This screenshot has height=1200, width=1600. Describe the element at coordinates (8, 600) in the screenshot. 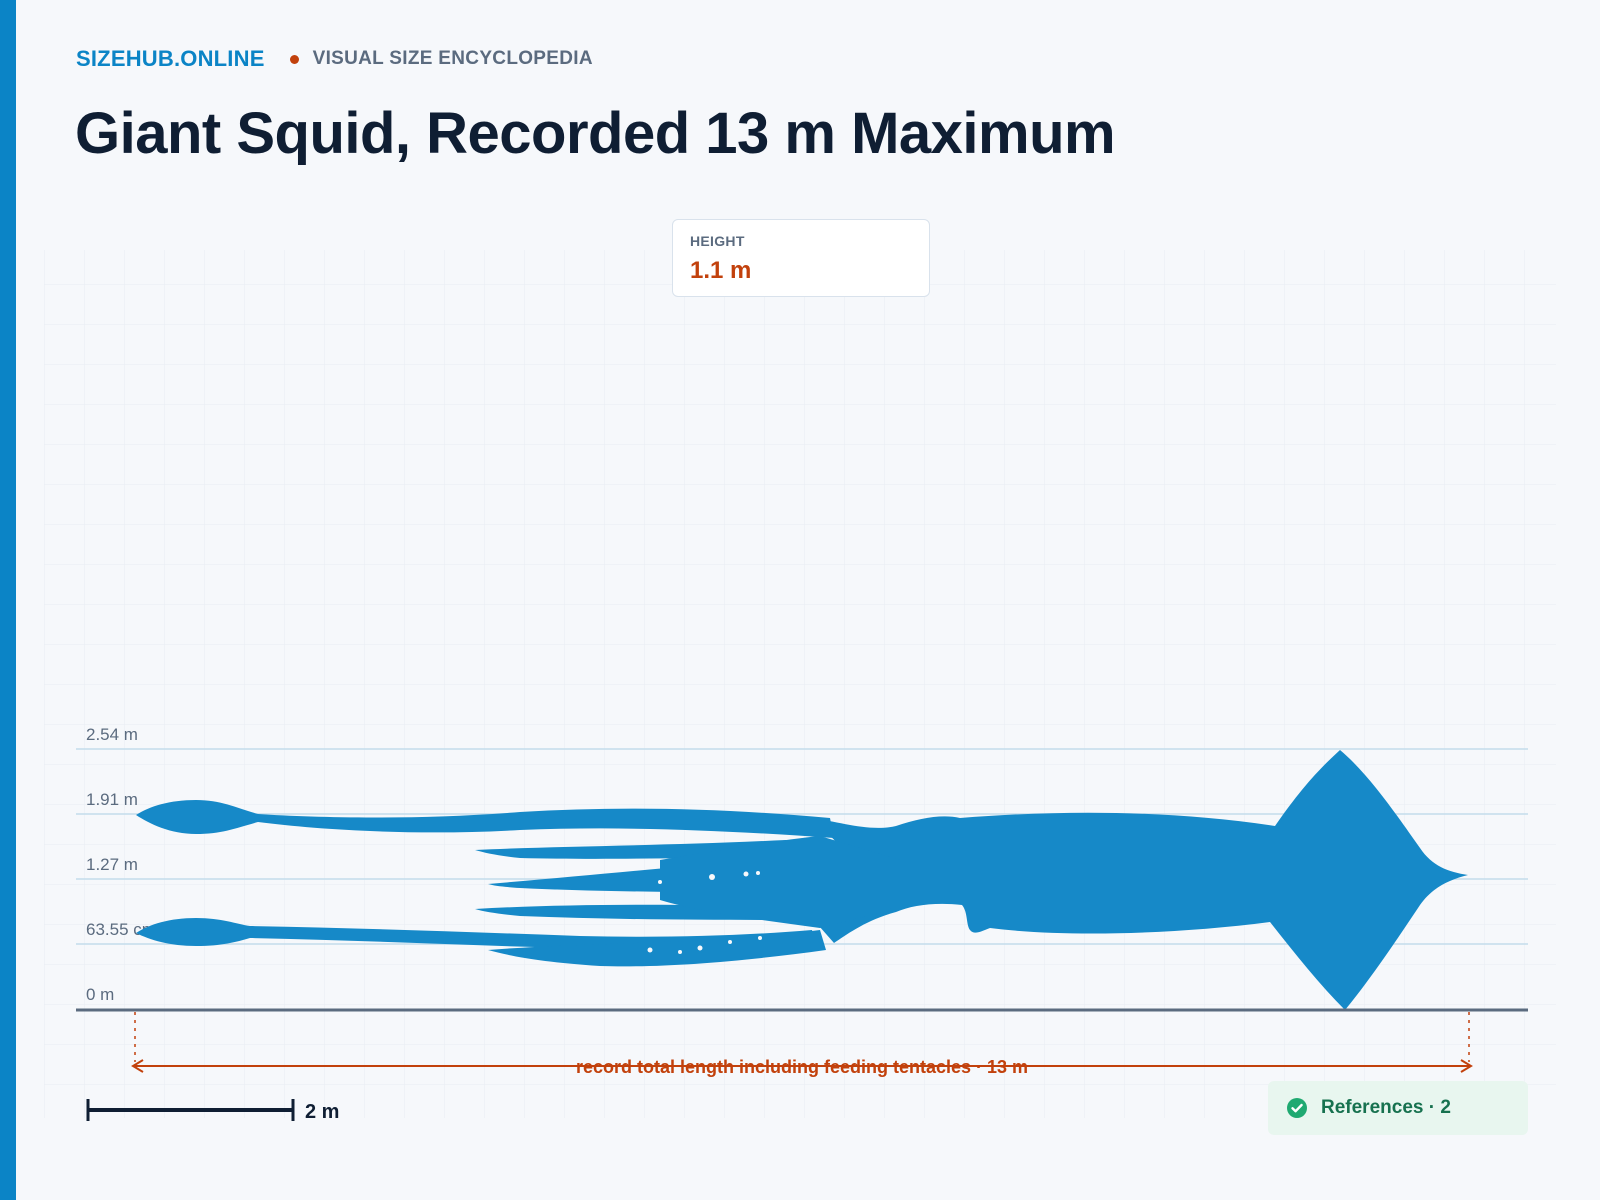

I see `left-accent-bar` at that location.